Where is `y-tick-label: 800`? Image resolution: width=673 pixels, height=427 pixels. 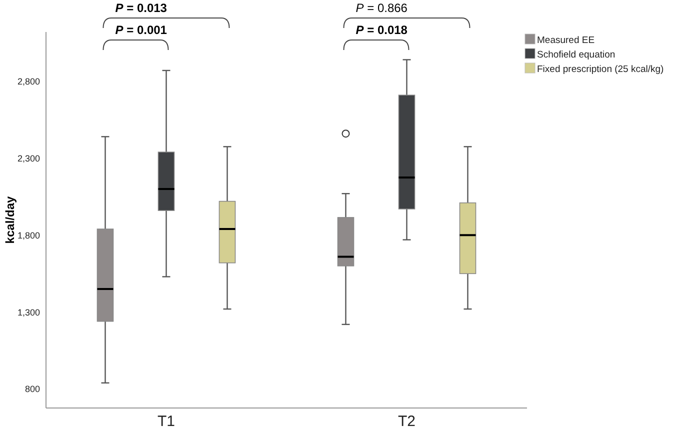 y-tick-label: 800 is located at coordinates (32, 389).